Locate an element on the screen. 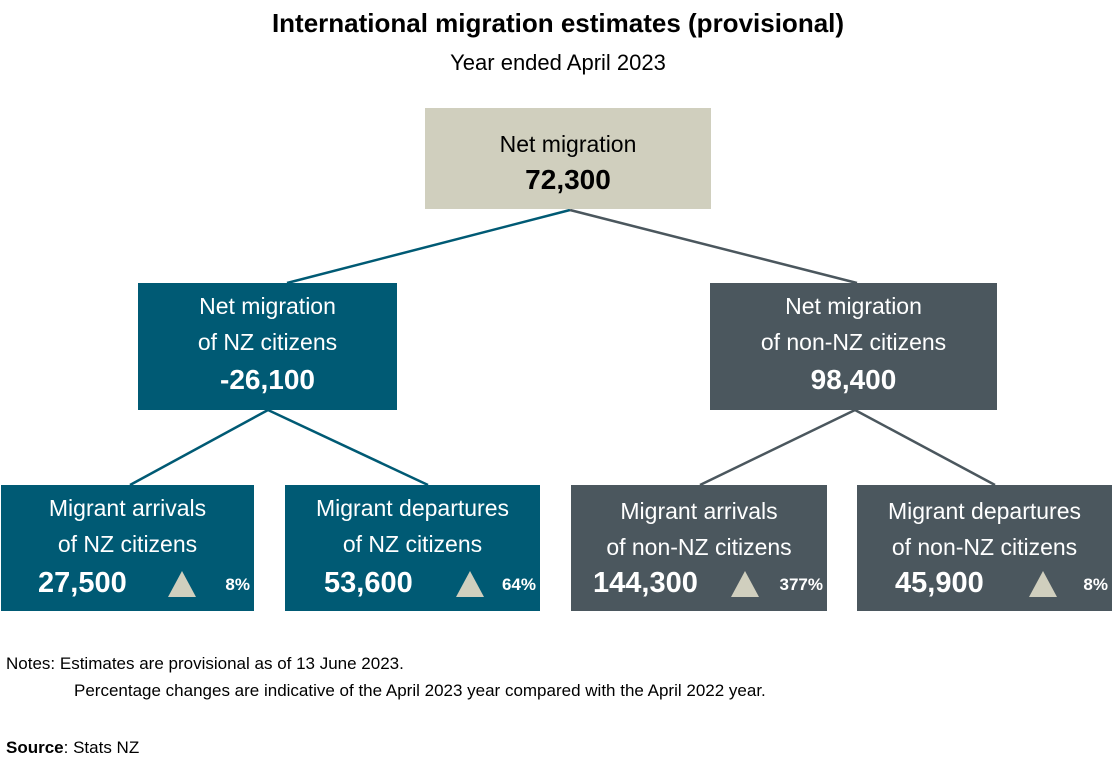  net-migration-box: Net migration 72,300 is located at coordinates (568, 158).